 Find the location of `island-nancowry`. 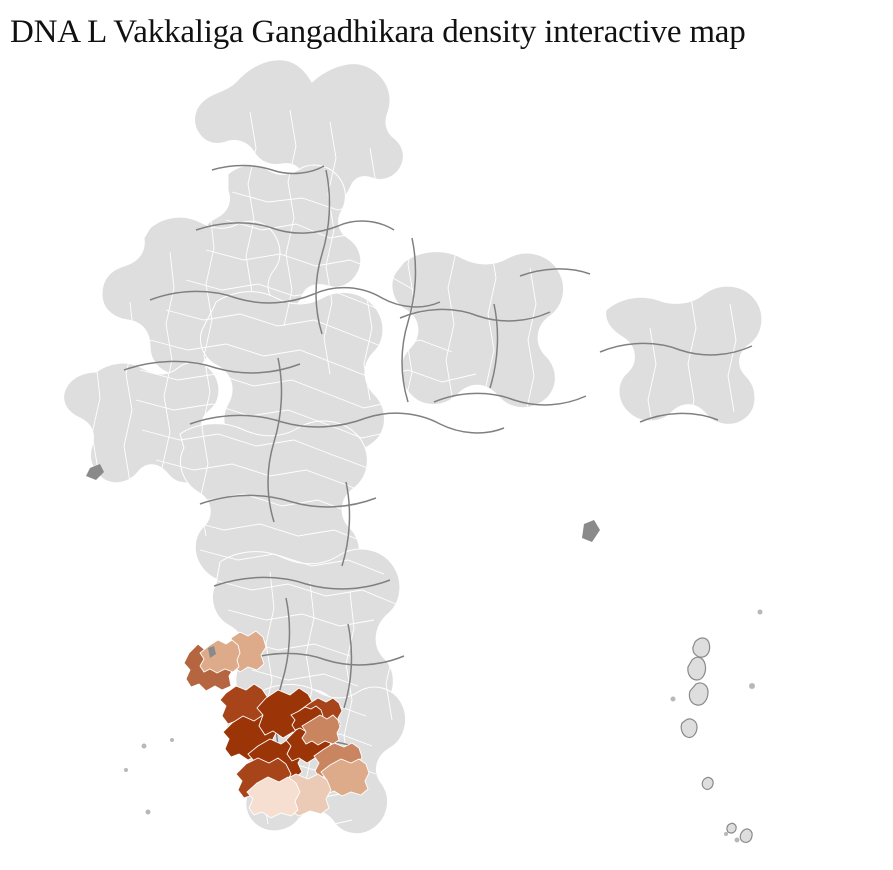

island-nancowry is located at coordinates (731, 828).